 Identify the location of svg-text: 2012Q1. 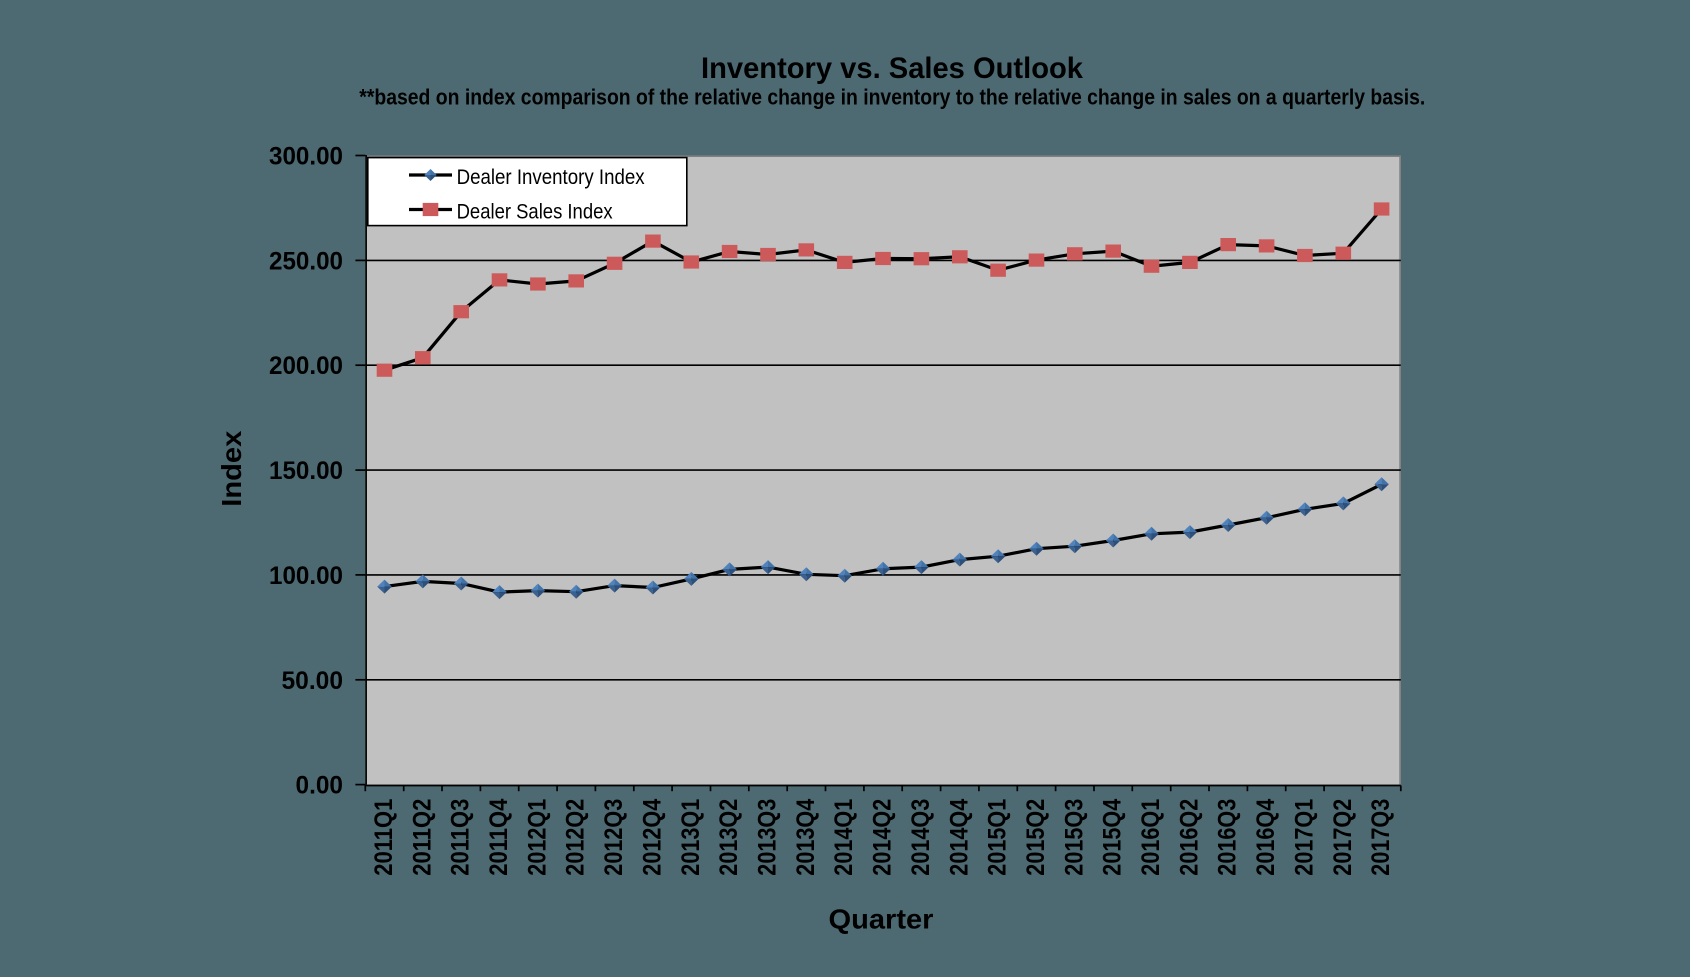
(537, 837).